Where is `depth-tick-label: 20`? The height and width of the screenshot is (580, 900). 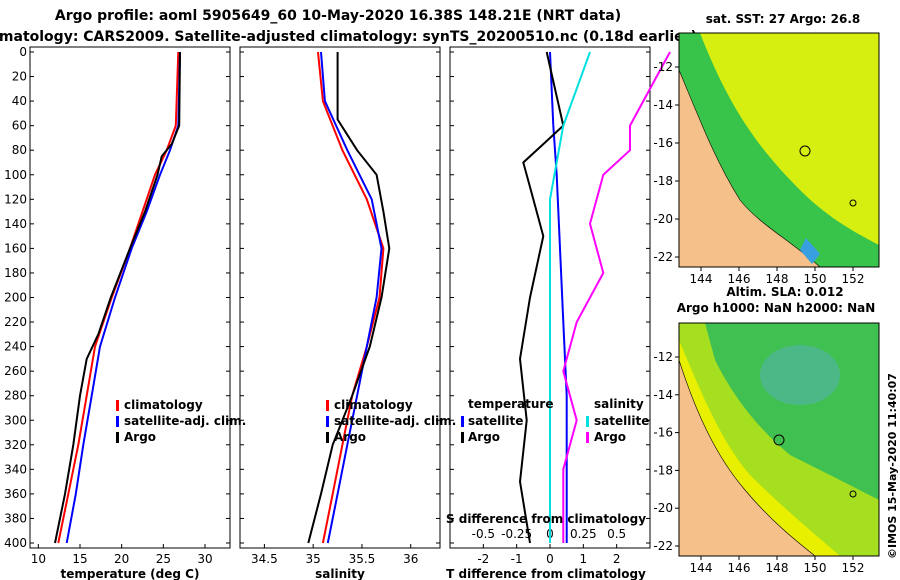
depth-tick-label: 20 is located at coordinates (19, 77).